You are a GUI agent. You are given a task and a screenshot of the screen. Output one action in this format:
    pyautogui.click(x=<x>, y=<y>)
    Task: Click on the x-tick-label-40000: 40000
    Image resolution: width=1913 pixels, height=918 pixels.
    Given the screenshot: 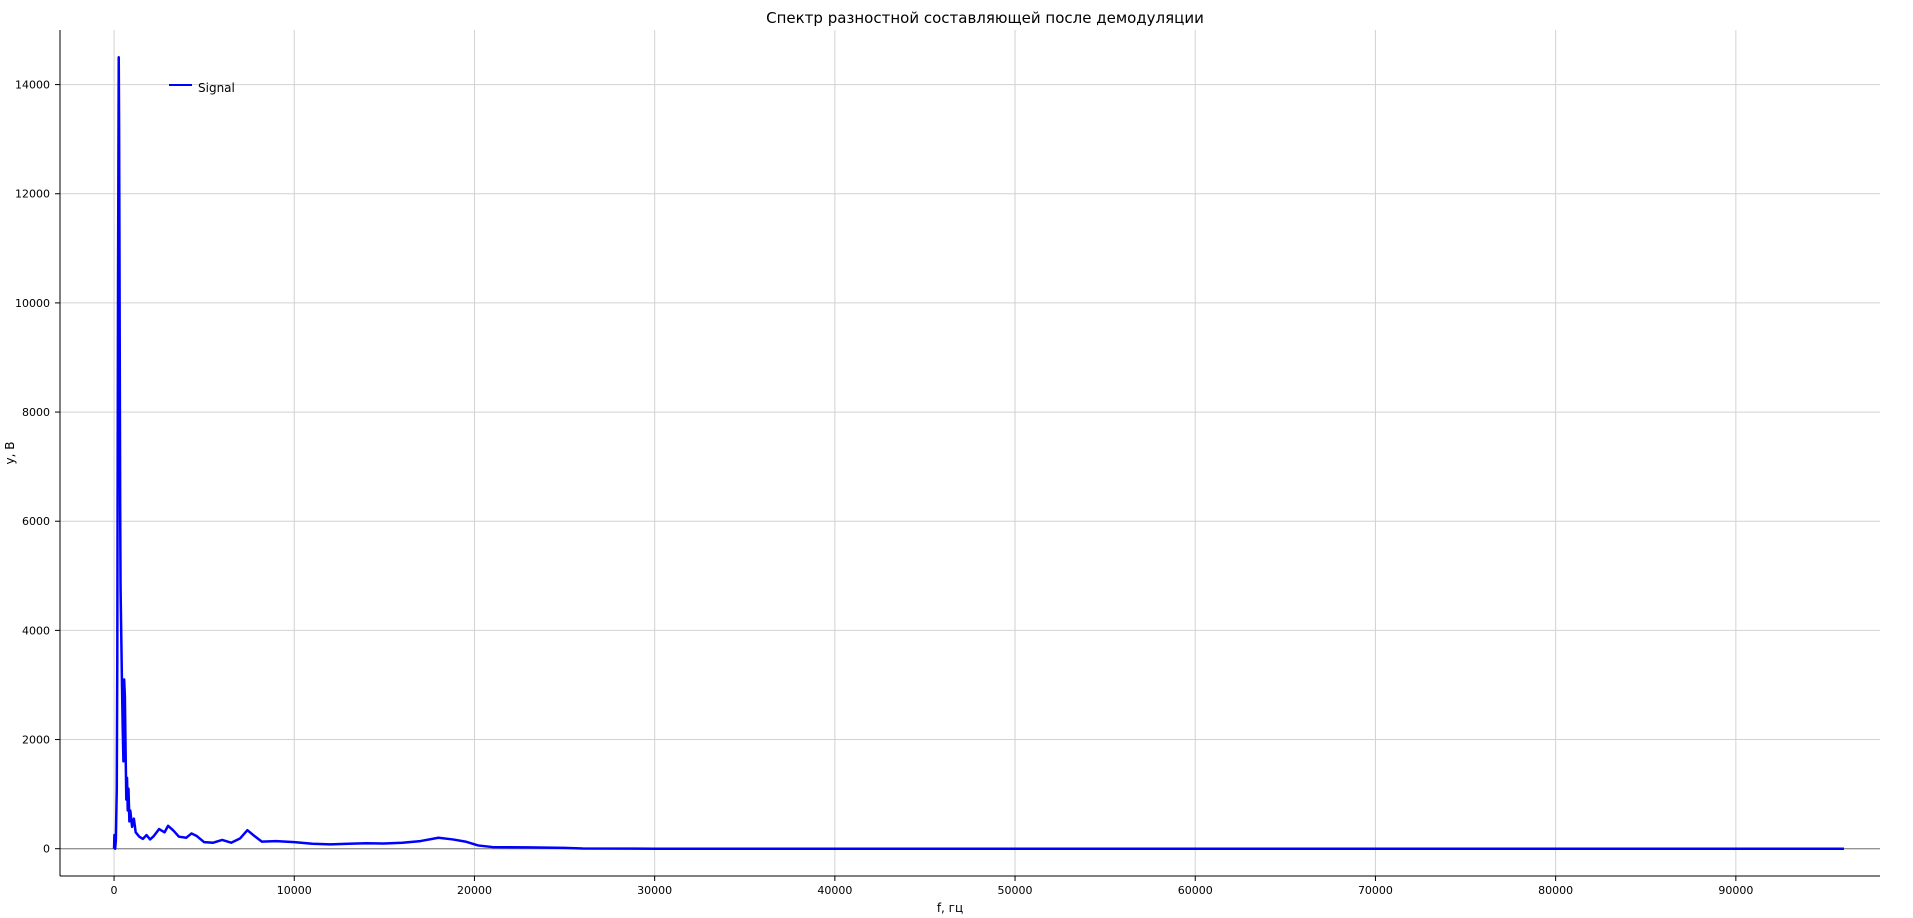 What is the action you would take?
    pyautogui.click(x=834, y=890)
    